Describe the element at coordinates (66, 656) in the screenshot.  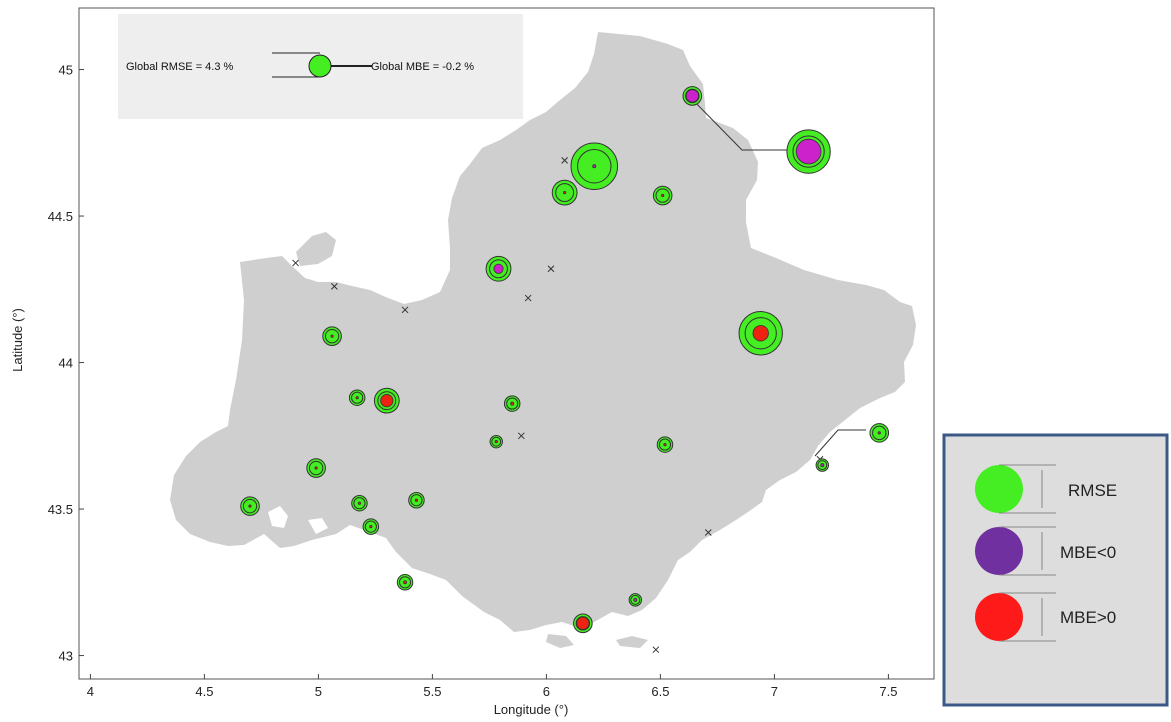
I see `y-tick-label: 43` at that location.